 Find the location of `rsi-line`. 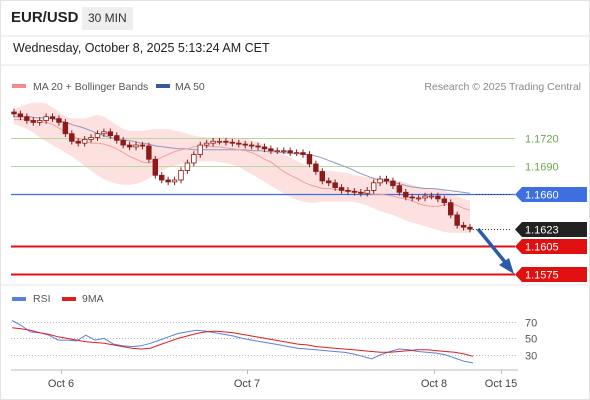

rsi-line is located at coordinates (242, 342).